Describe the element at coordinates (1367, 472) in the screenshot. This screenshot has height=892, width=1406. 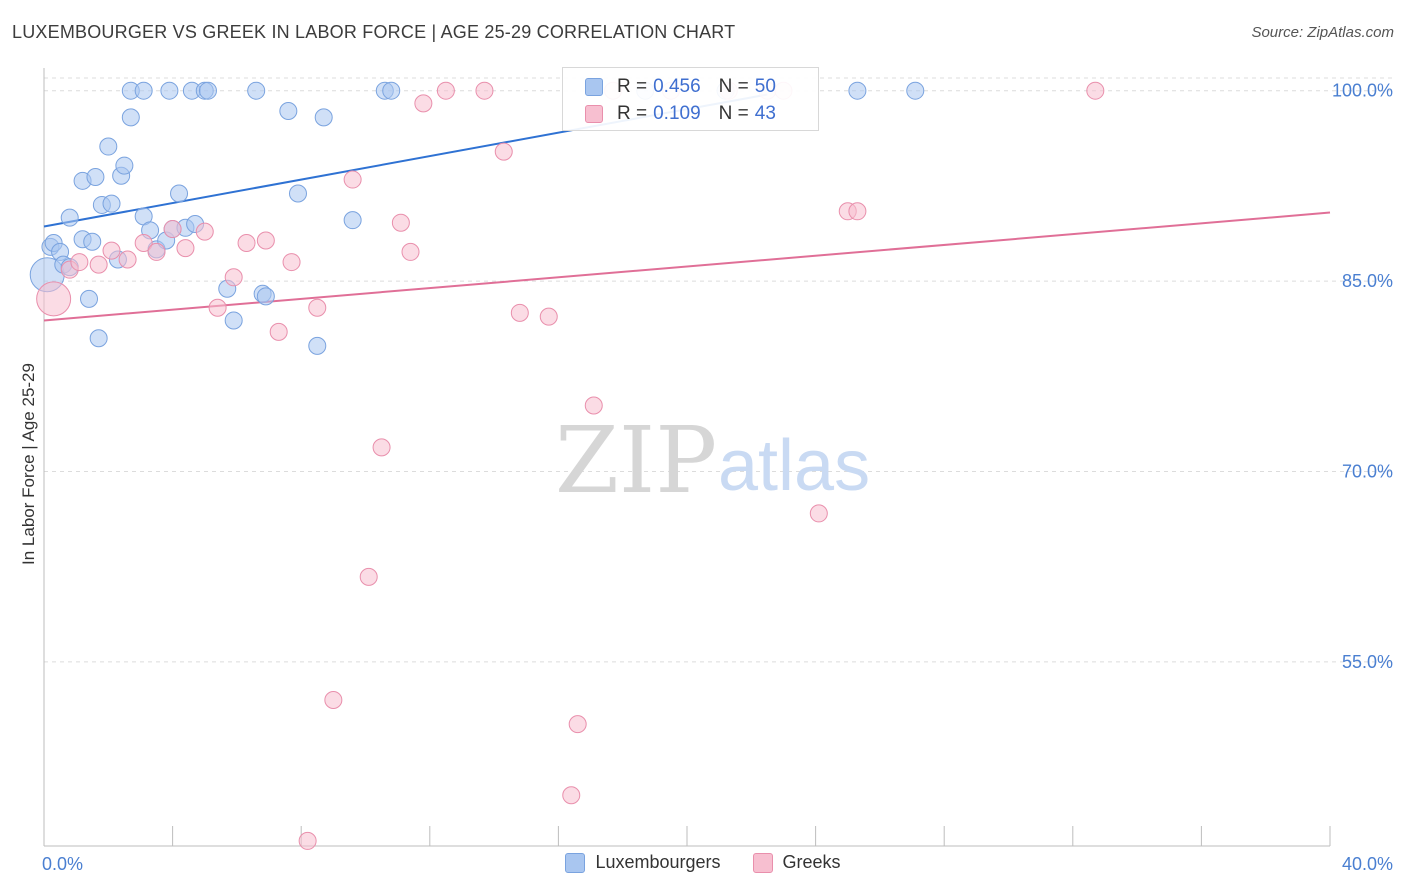
I see `y-tick-label: 70.0%` at that location.